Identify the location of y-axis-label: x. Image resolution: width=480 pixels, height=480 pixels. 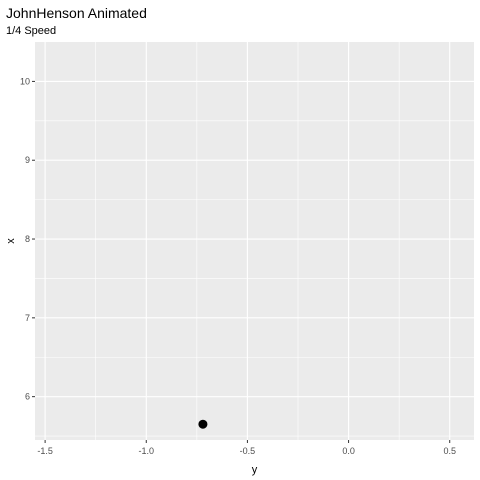
(11, 241).